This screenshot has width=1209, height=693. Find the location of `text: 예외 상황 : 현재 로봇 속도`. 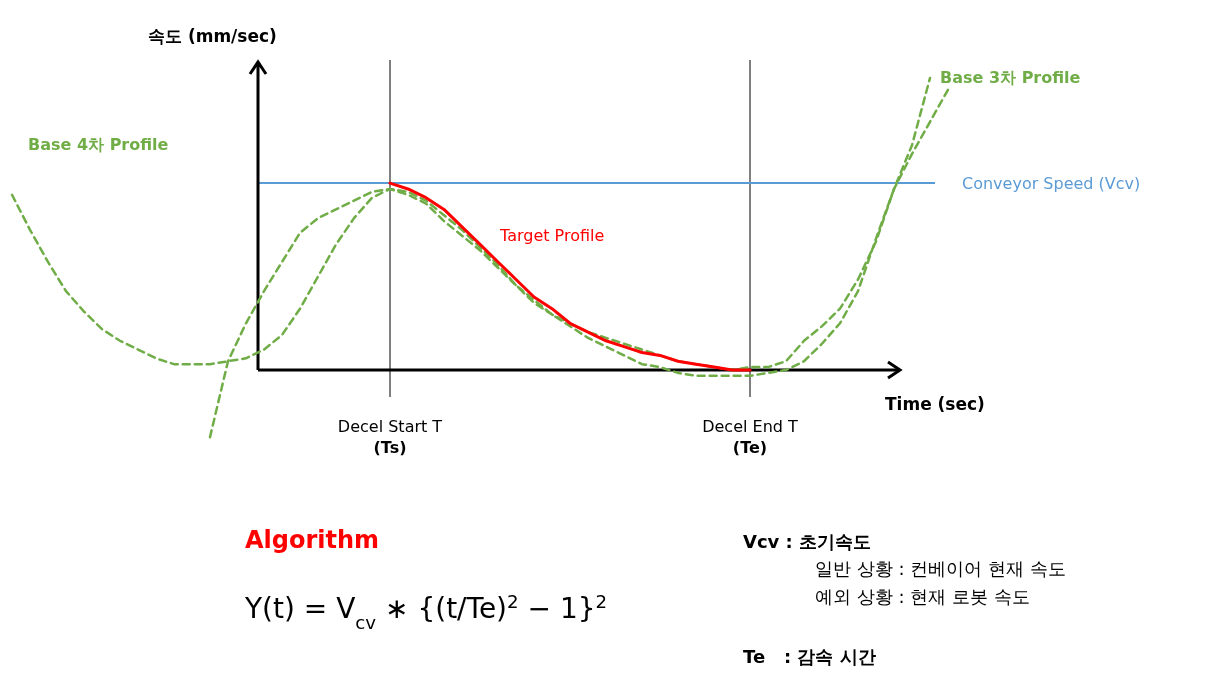

text: 예외 상황 : 현재 로봇 속도 is located at coordinates (922, 596).